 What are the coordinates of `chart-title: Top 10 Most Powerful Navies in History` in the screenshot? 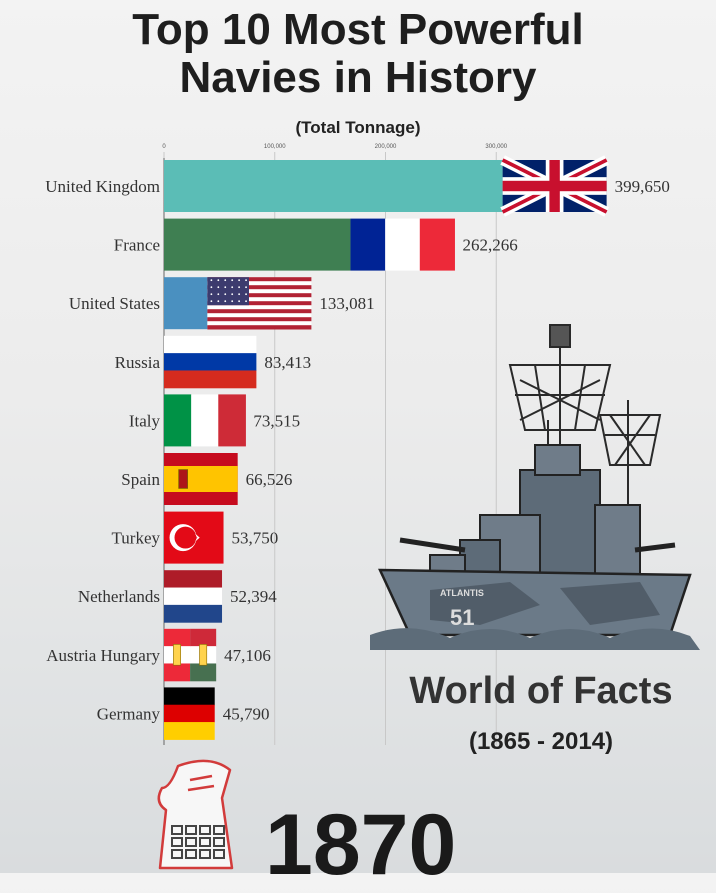 It's located at (358, 54).